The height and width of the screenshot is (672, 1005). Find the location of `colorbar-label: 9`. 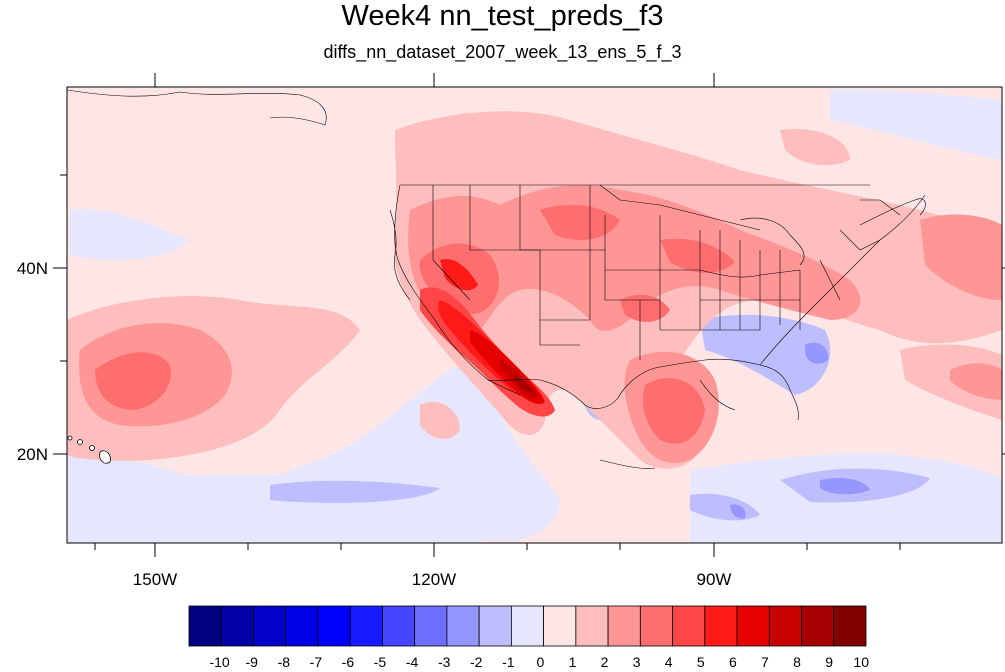

colorbar-label: 9 is located at coordinates (829, 662).